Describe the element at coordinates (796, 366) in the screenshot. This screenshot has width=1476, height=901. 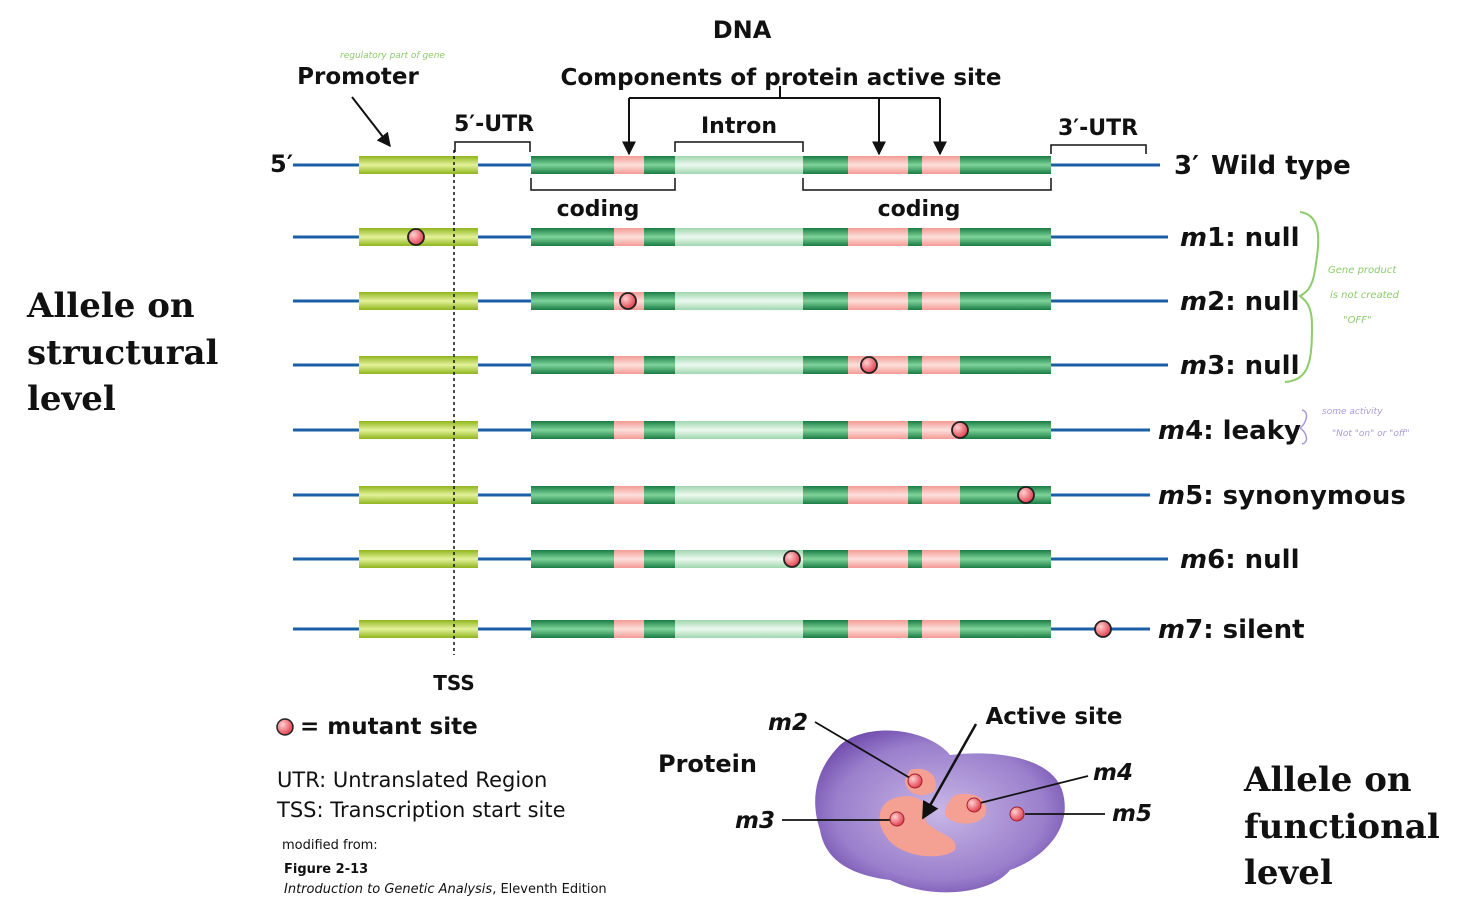
I see `allele-row-m3: m3: null` at that location.